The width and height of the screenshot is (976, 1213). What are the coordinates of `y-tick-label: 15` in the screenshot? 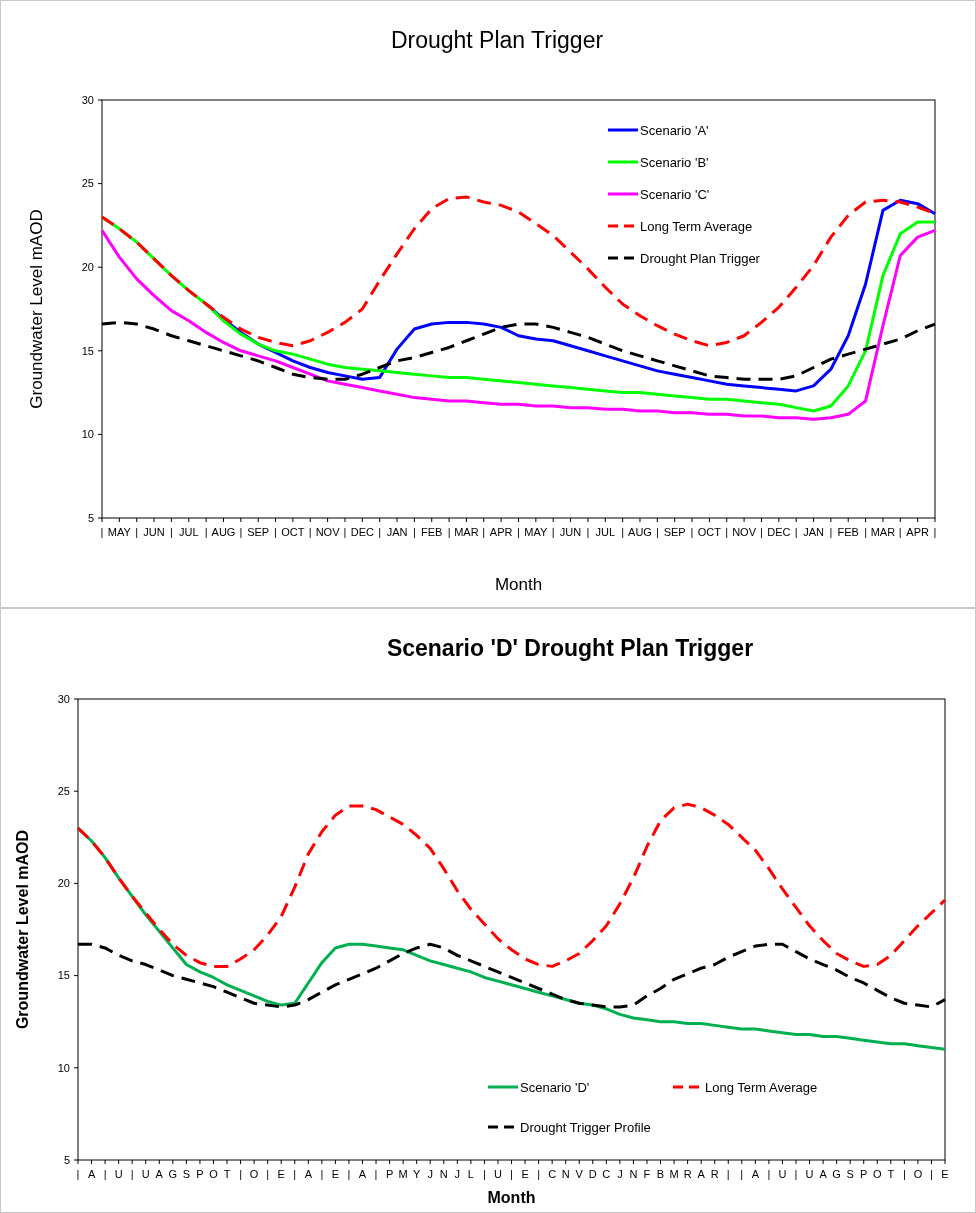 It's located at (87, 350).